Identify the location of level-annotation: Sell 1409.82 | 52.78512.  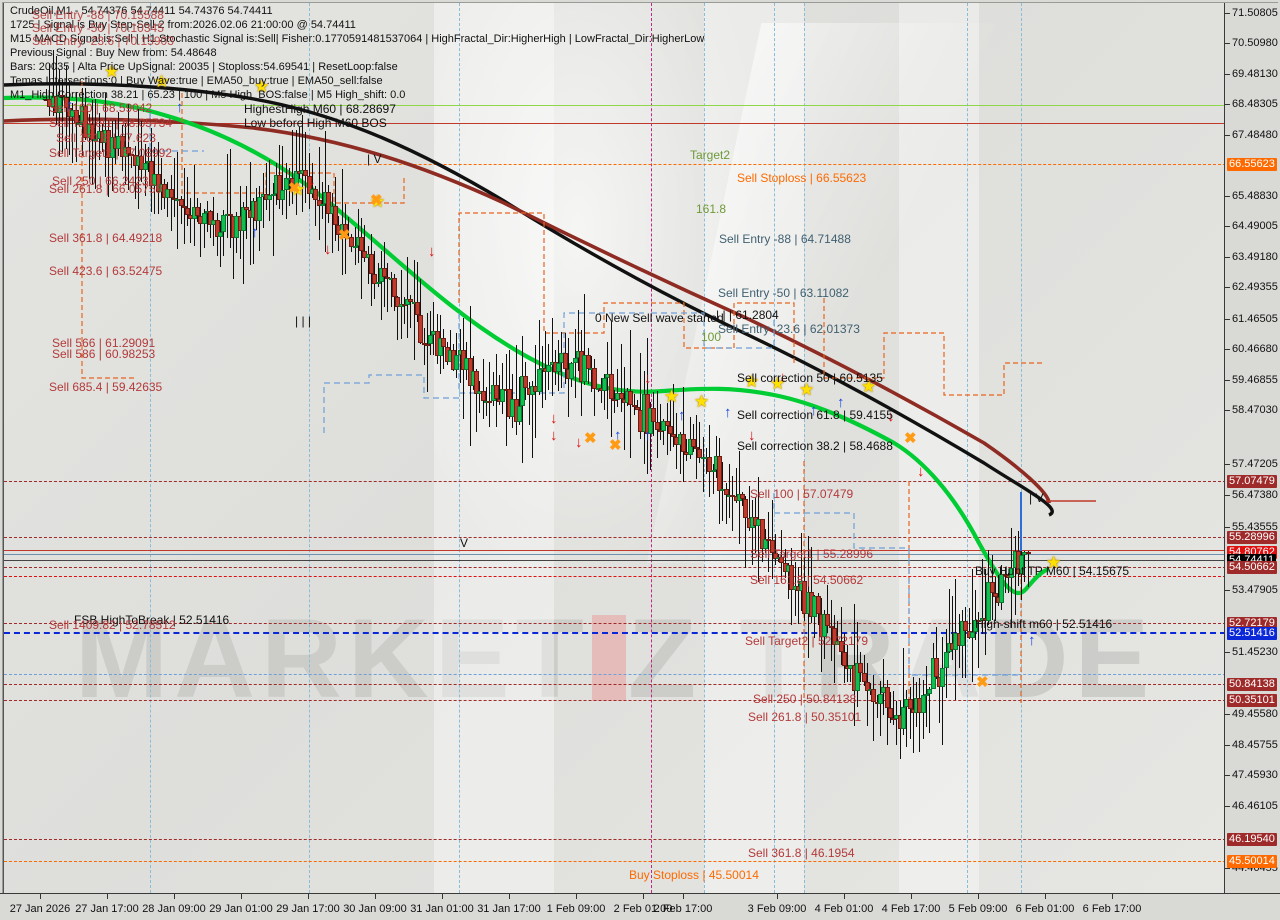
(112, 625).